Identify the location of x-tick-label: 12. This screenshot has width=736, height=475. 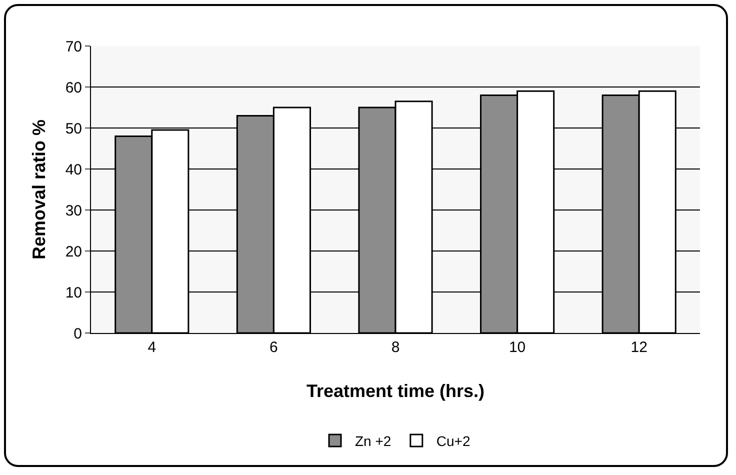
(639, 347).